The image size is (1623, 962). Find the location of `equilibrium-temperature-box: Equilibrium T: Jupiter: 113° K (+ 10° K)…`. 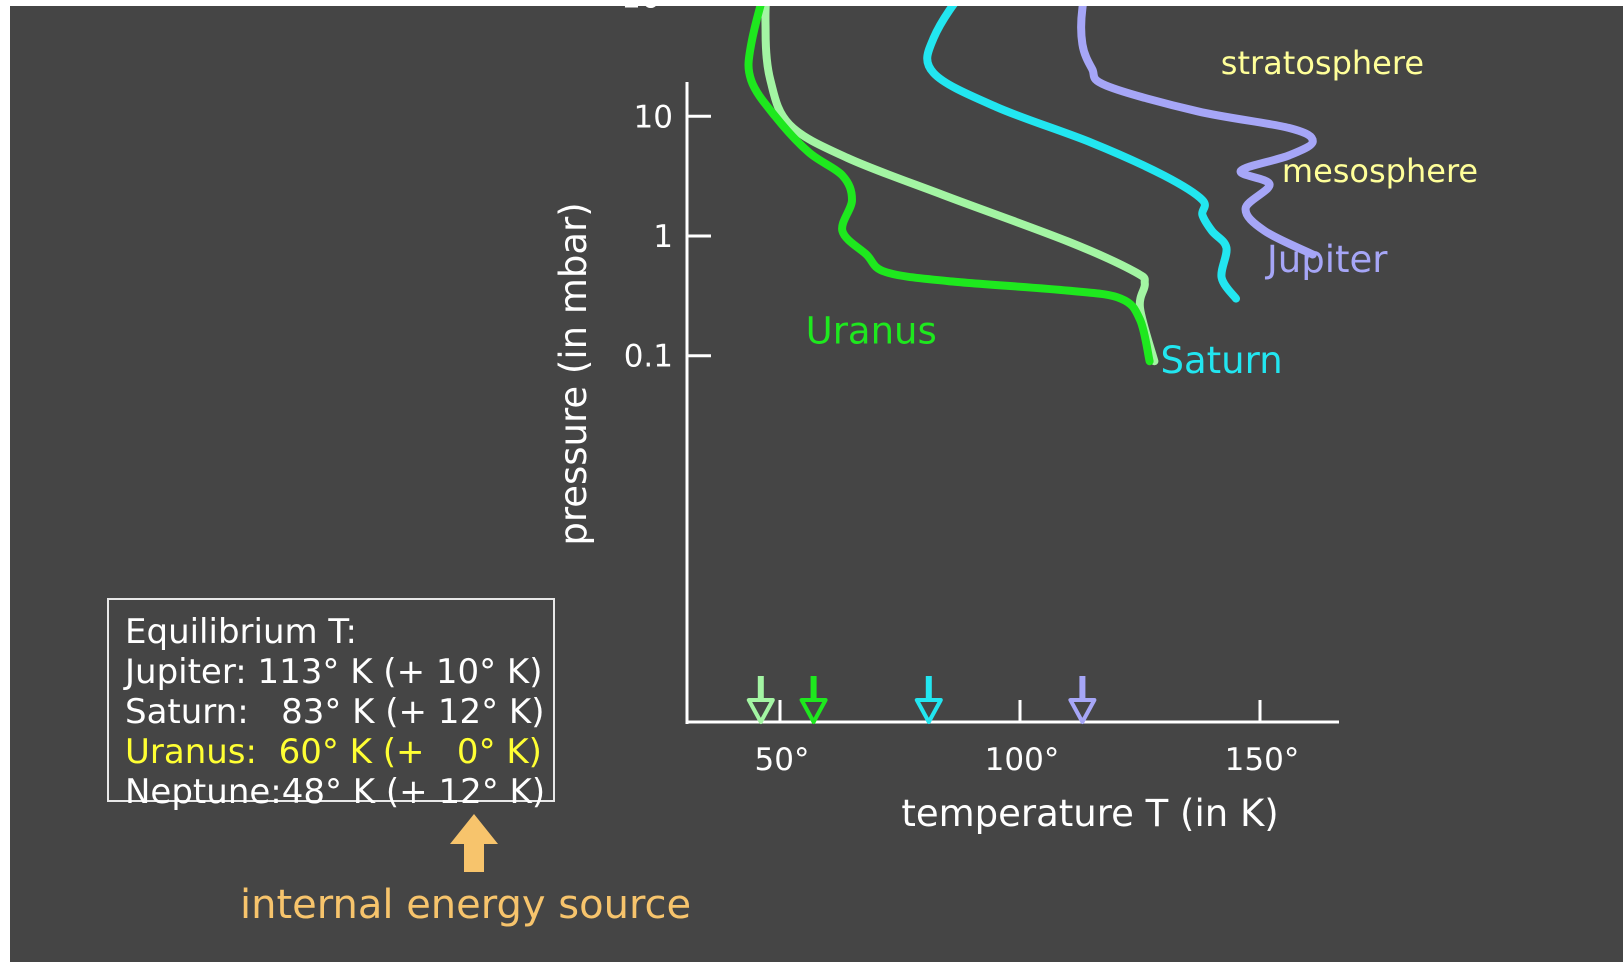

equilibrium-temperature-box: Equilibrium T: Jupiter: 113° K (+ 10° K)… is located at coordinates (331, 705).